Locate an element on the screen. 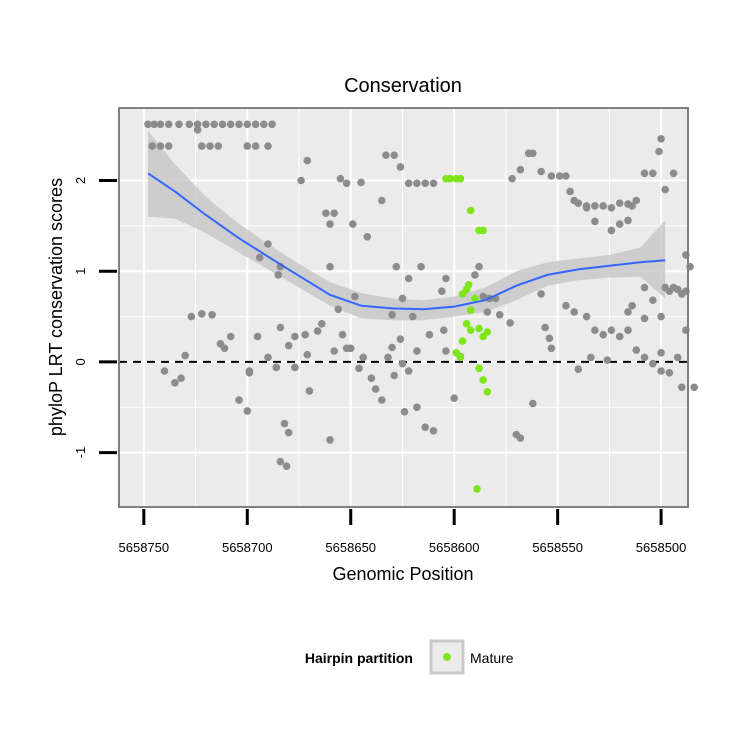  legend-title: Hairpin partition is located at coordinates (359, 658).